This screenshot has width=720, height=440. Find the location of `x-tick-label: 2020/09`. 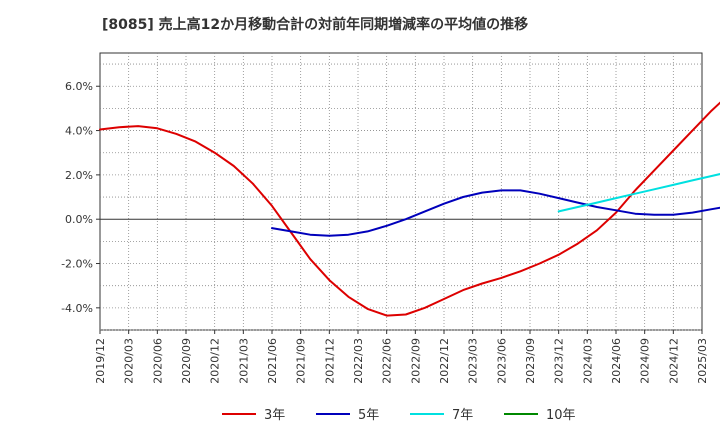

x-tick-label: 2020/09 is located at coordinates (186, 361).